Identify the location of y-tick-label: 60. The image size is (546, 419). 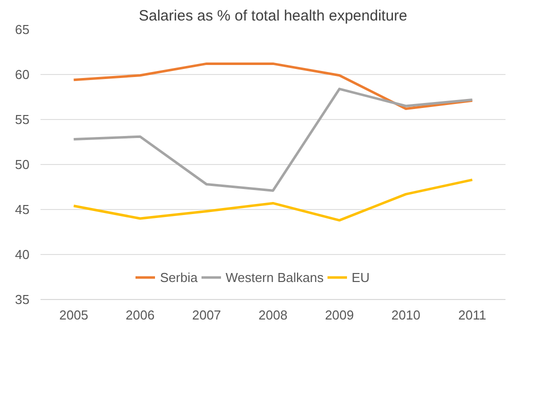
(22, 74).